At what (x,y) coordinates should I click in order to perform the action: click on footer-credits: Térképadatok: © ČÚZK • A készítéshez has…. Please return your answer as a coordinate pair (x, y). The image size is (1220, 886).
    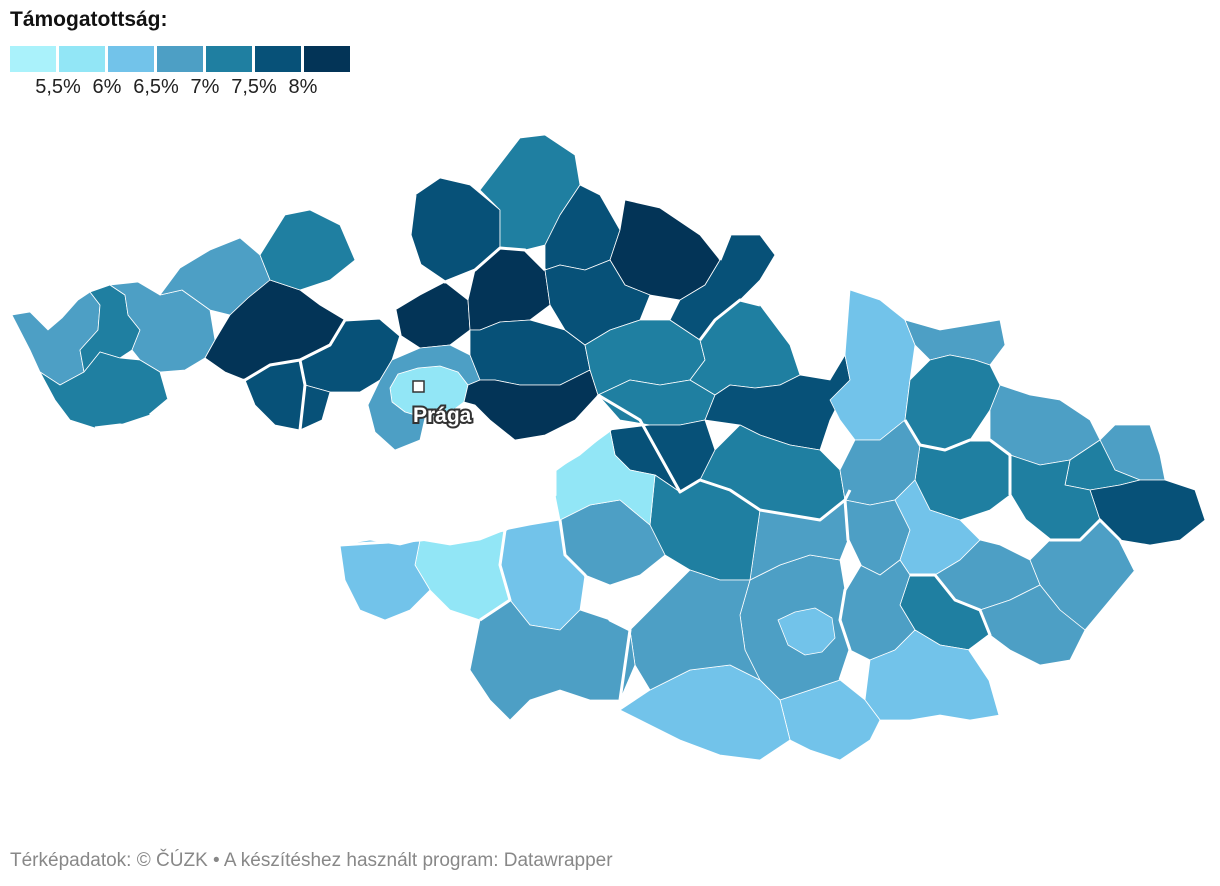
    Looking at the image, I should click on (311, 860).